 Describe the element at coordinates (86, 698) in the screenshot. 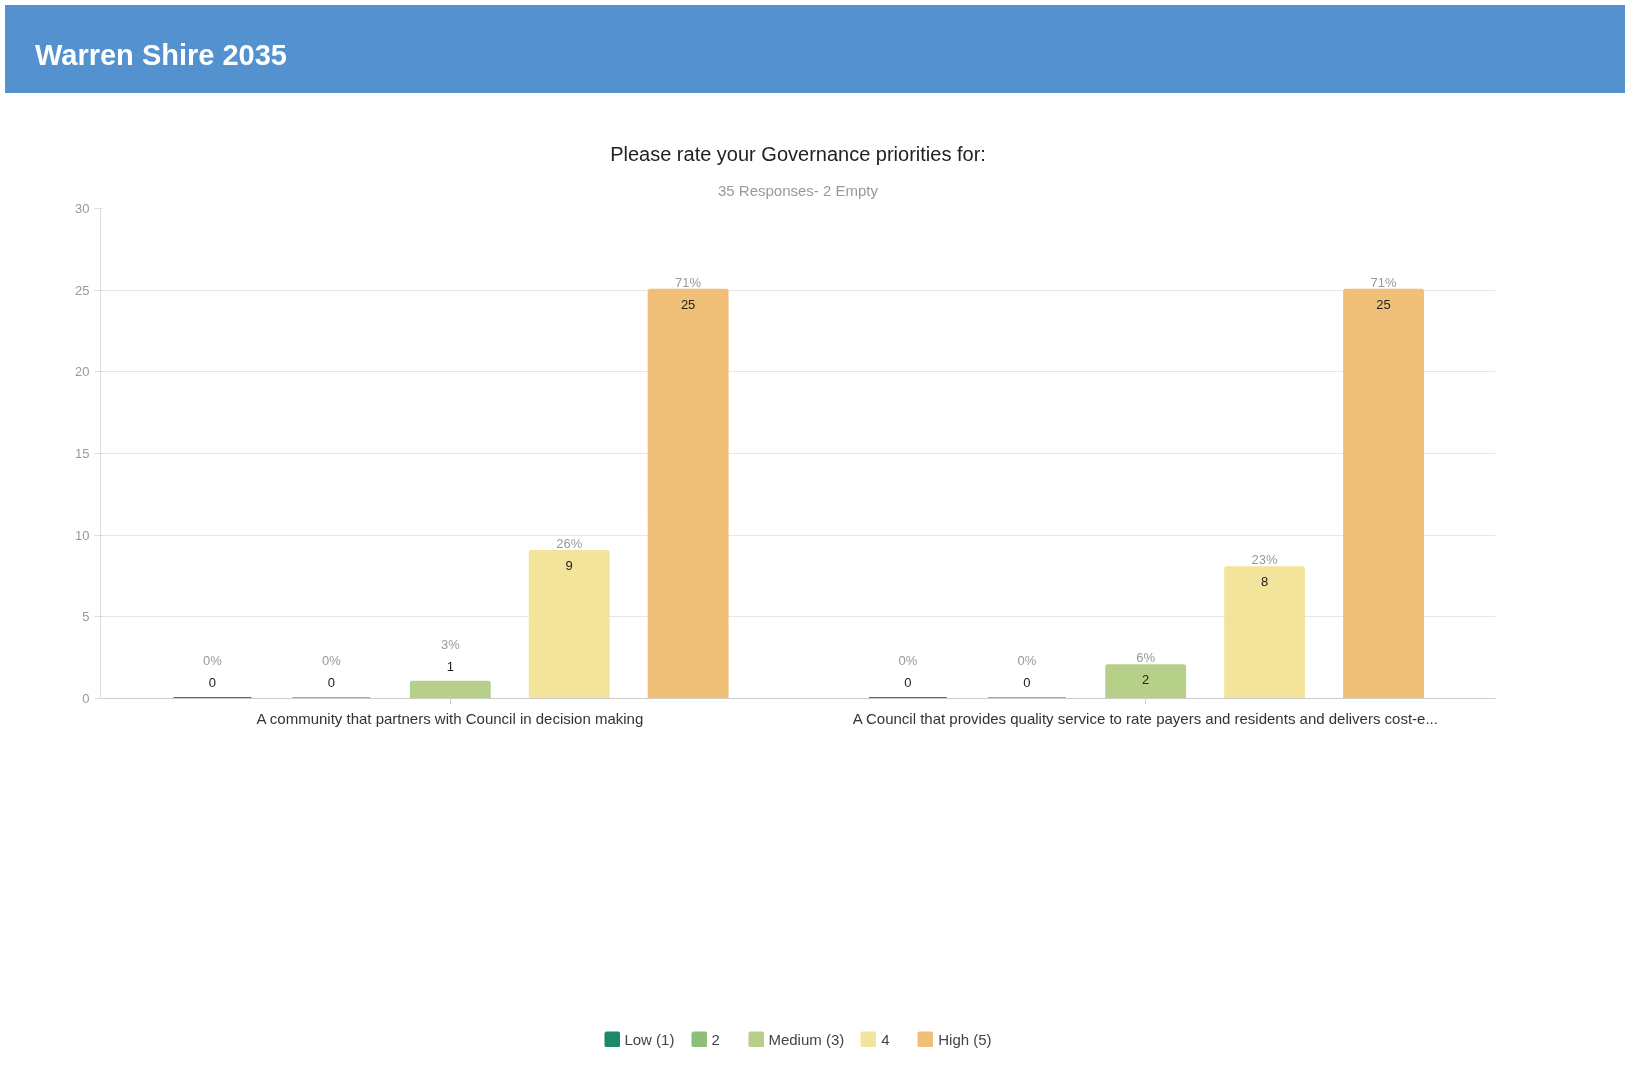

I see `y-tick-label: 0` at that location.